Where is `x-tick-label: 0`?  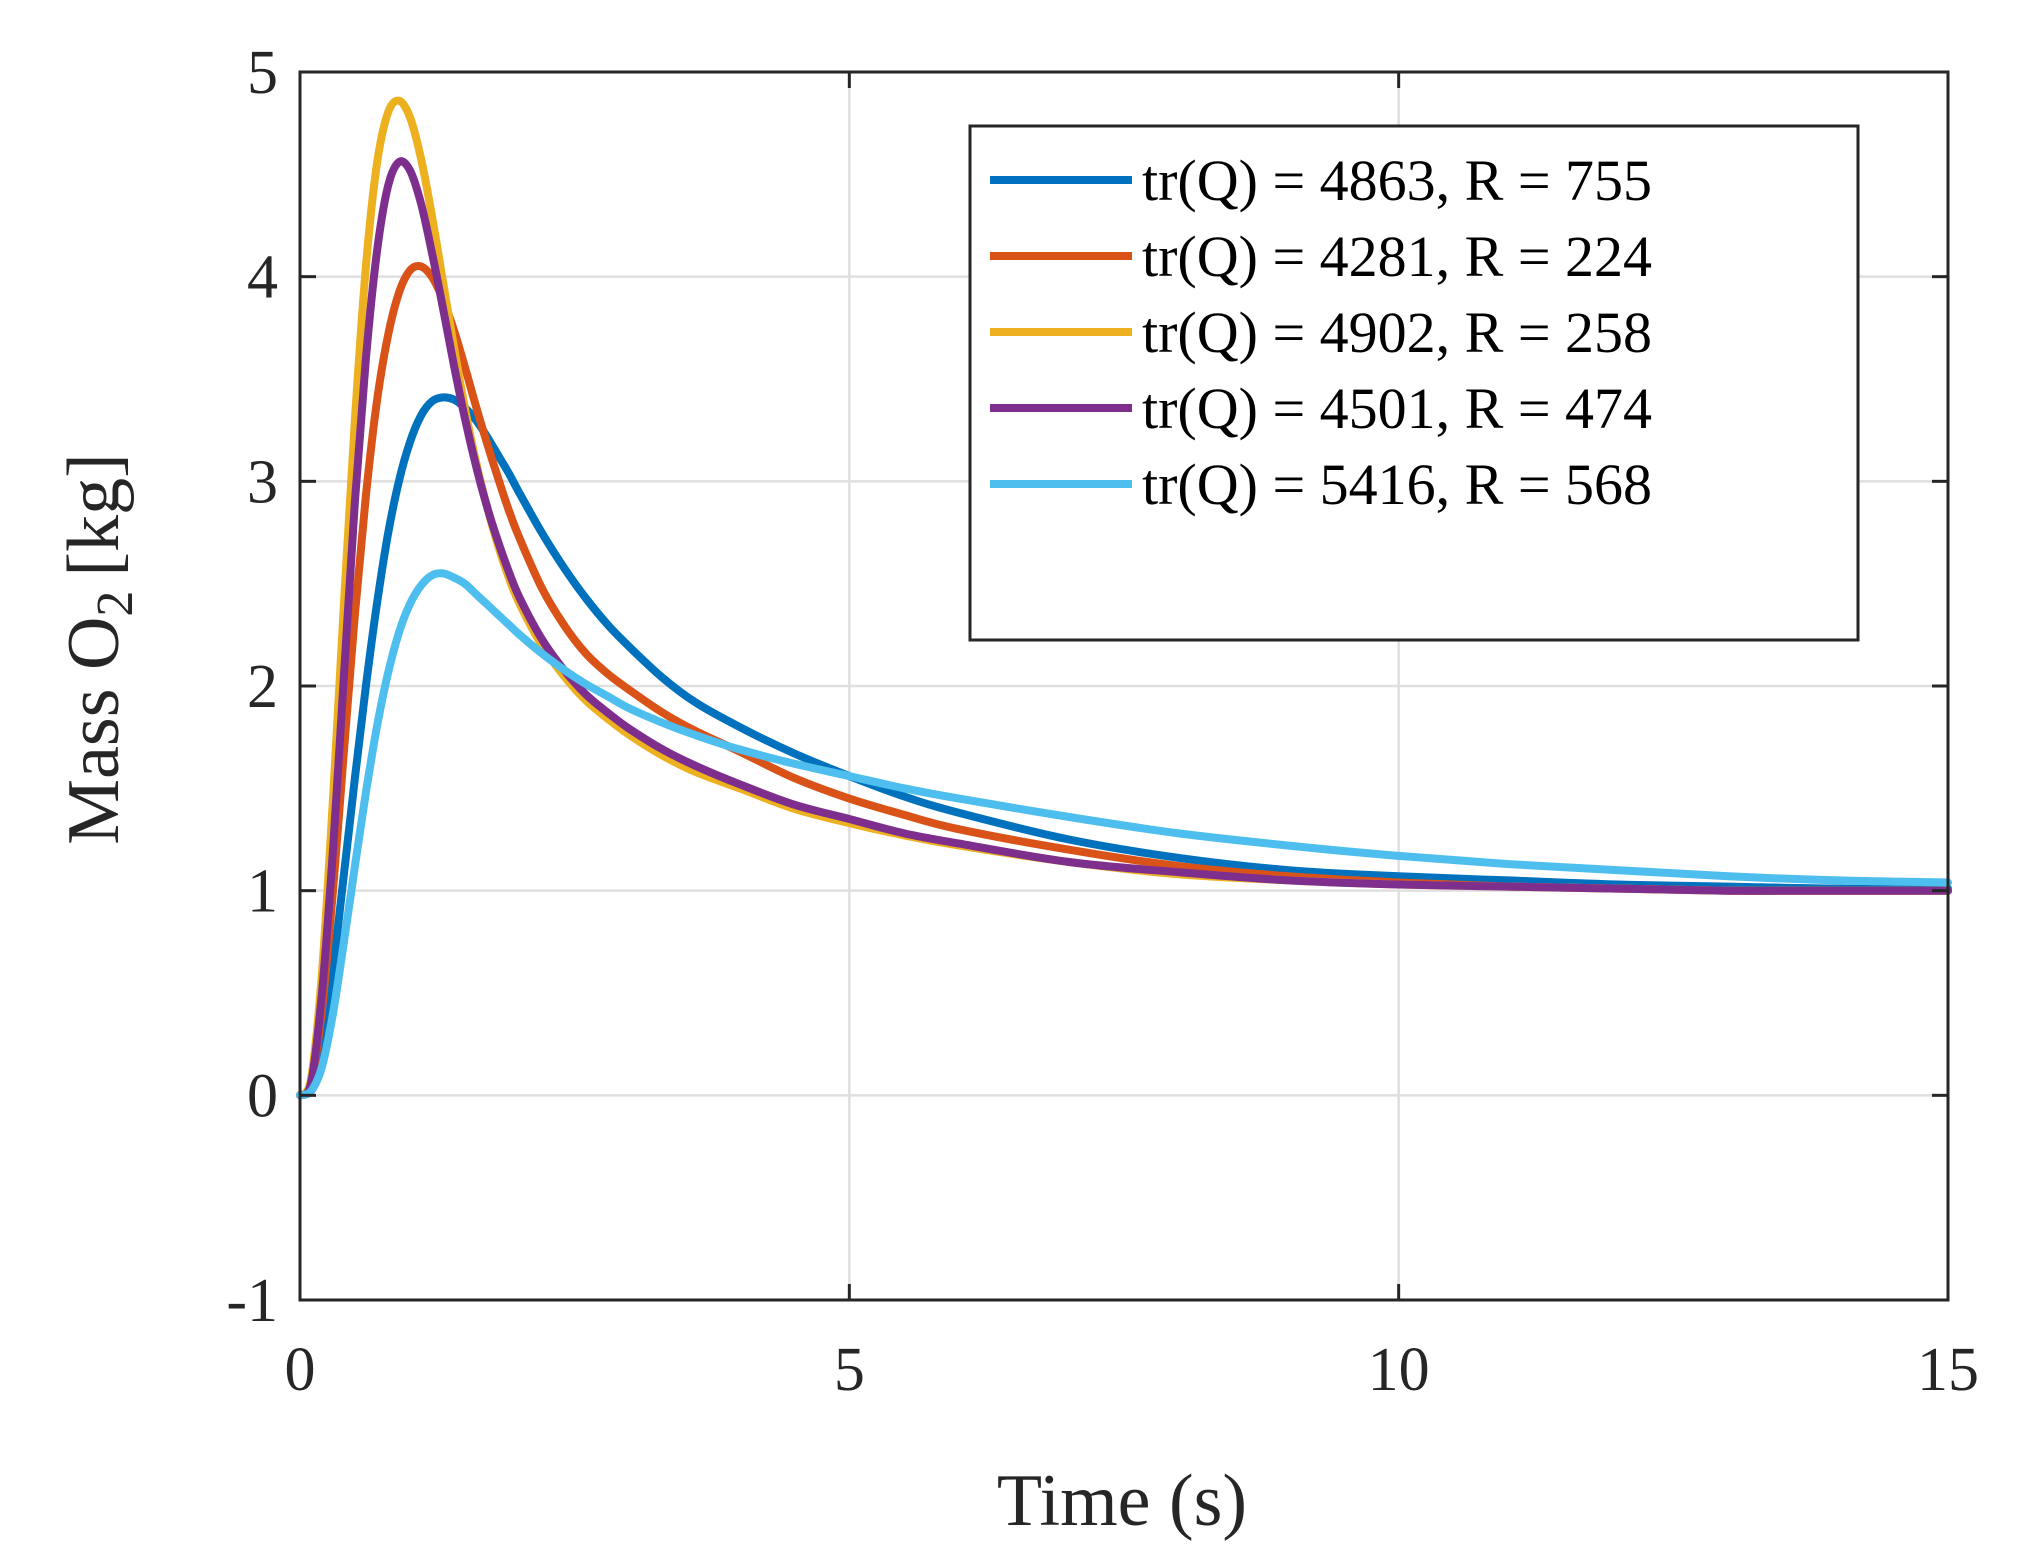
x-tick-label: 0 is located at coordinates (300, 1370).